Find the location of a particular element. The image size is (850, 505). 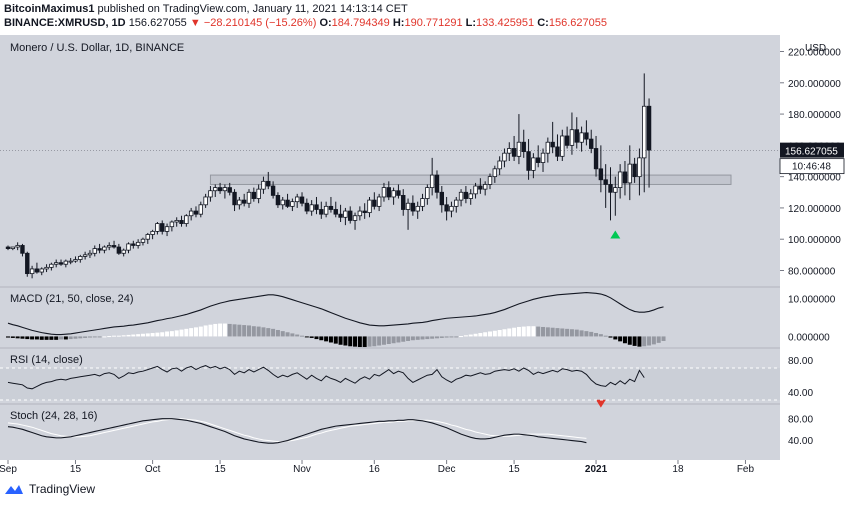

countdown-tag-label: 10:46:48 is located at coordinates (811, 167).